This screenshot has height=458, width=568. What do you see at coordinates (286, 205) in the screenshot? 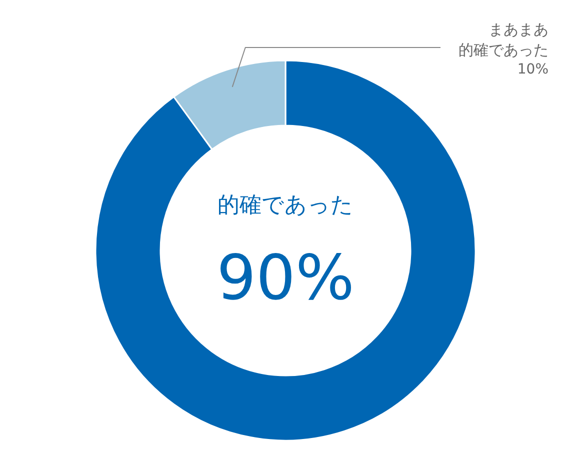
I see `slice-label: 的確であった` at bounding box center [286, 205].